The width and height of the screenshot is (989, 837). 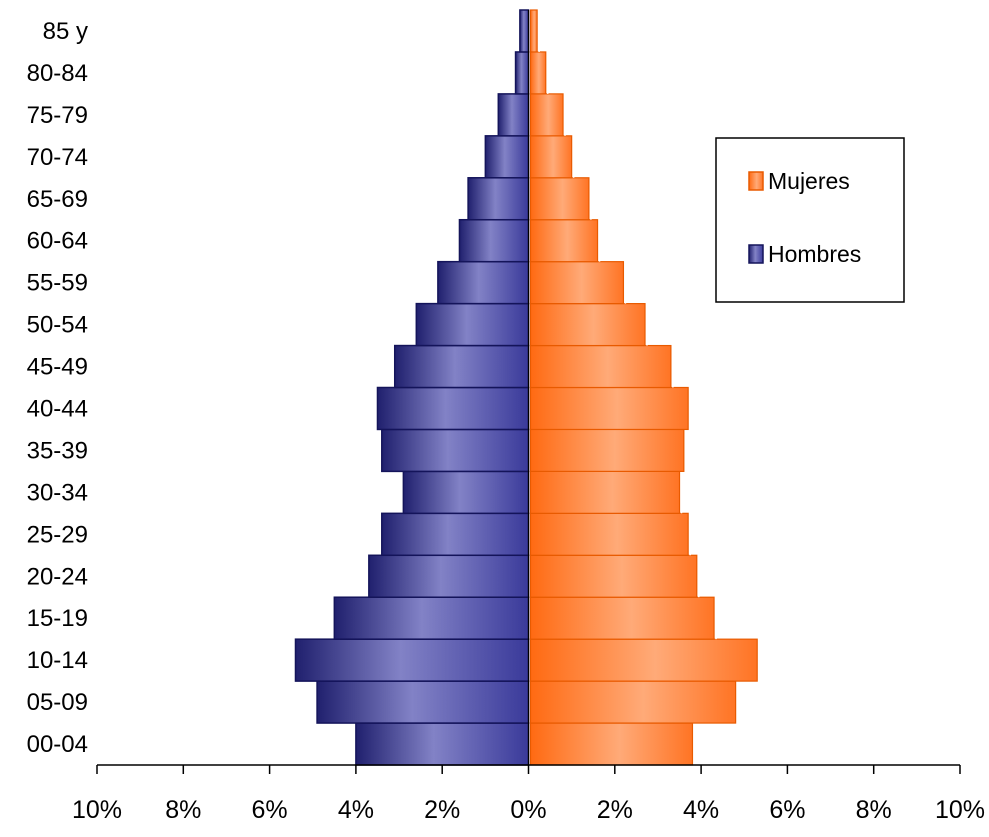 What do you see at coordinates (57, 408) in the screenshot?
I see `category-label: 40-44` at bounding box center [57, 408].